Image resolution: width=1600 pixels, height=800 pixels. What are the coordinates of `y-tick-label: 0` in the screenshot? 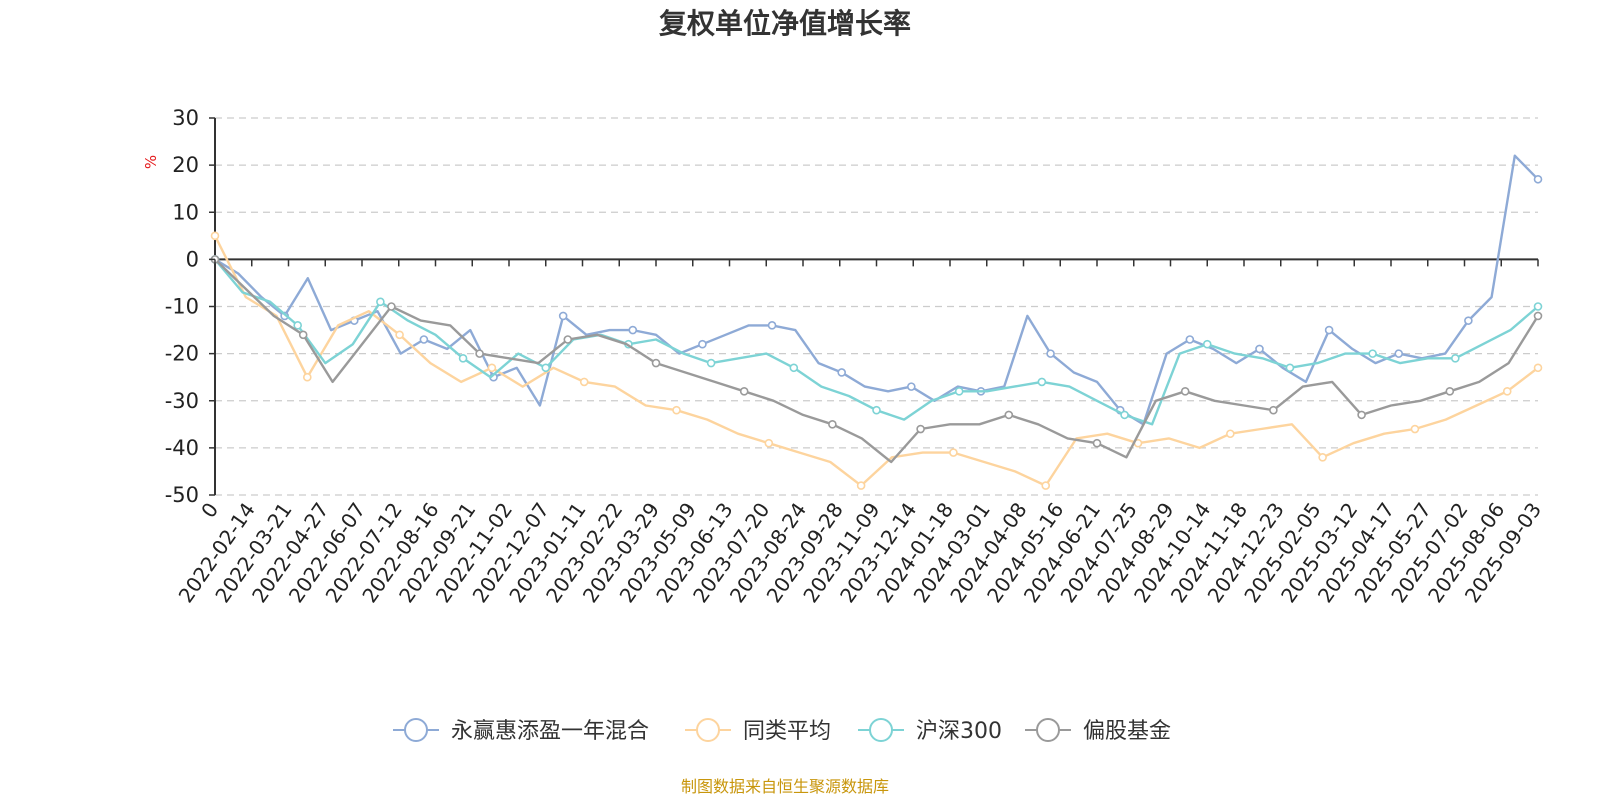 It's located at (192, 259).